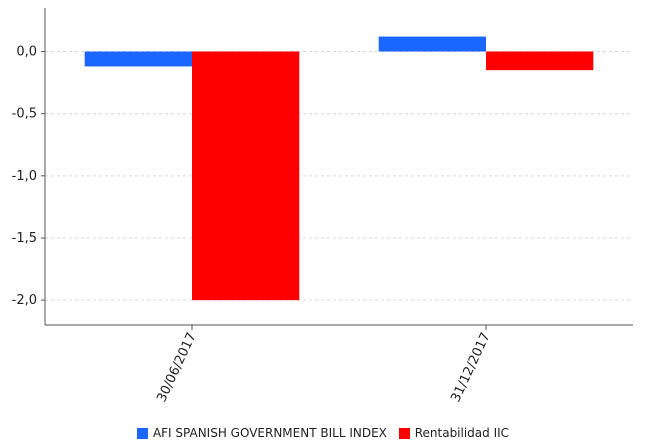  What do you see at coordinates (26, 52) in the screenshot?
I see `y-tick-label: 0,0` at bounding box center [26, 52].